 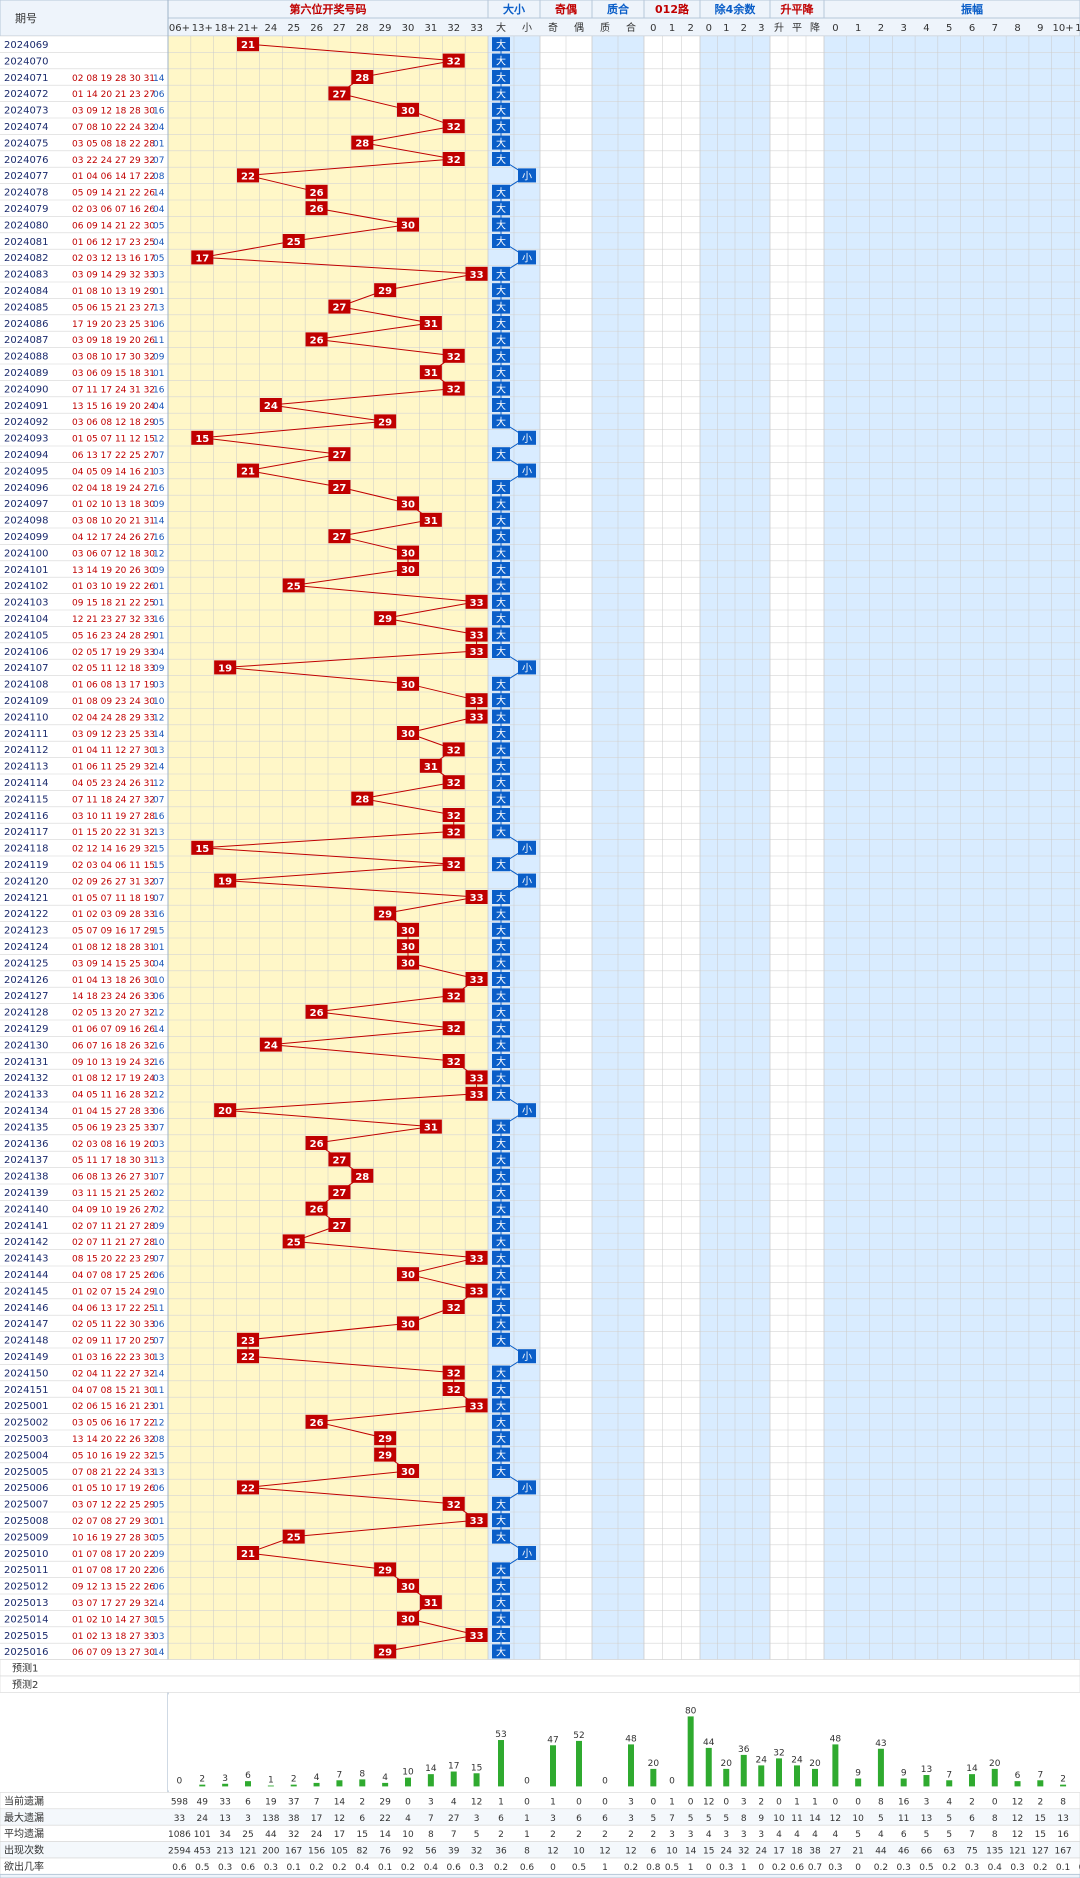 What do you see at coordinates (159, 1292) in the screenshot?
I see `draw-blue-number: 10` at bounding box center [159, 1292].